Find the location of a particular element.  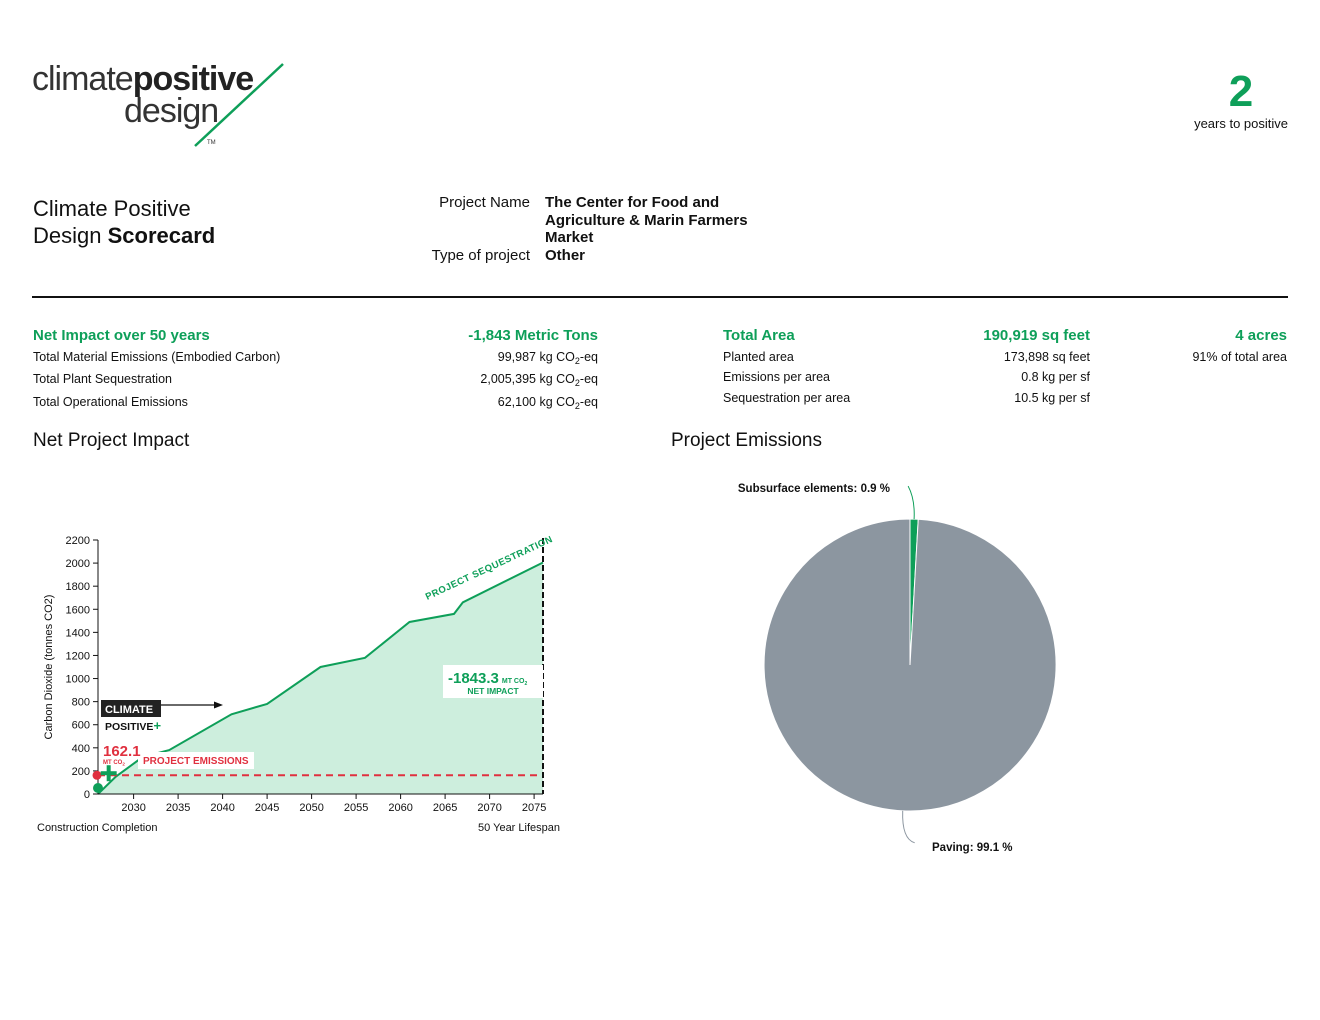

page-title-line2: Design Scorecard is located at coordinates (124, 235).